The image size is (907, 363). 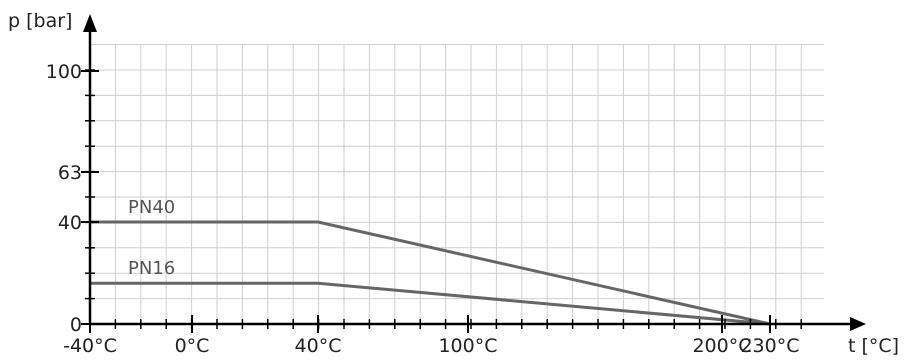 What do you see at coordinates (769, 346) in the screenshot?
I see `x-tick-label: 230°C` at bounding box center [769, 346].